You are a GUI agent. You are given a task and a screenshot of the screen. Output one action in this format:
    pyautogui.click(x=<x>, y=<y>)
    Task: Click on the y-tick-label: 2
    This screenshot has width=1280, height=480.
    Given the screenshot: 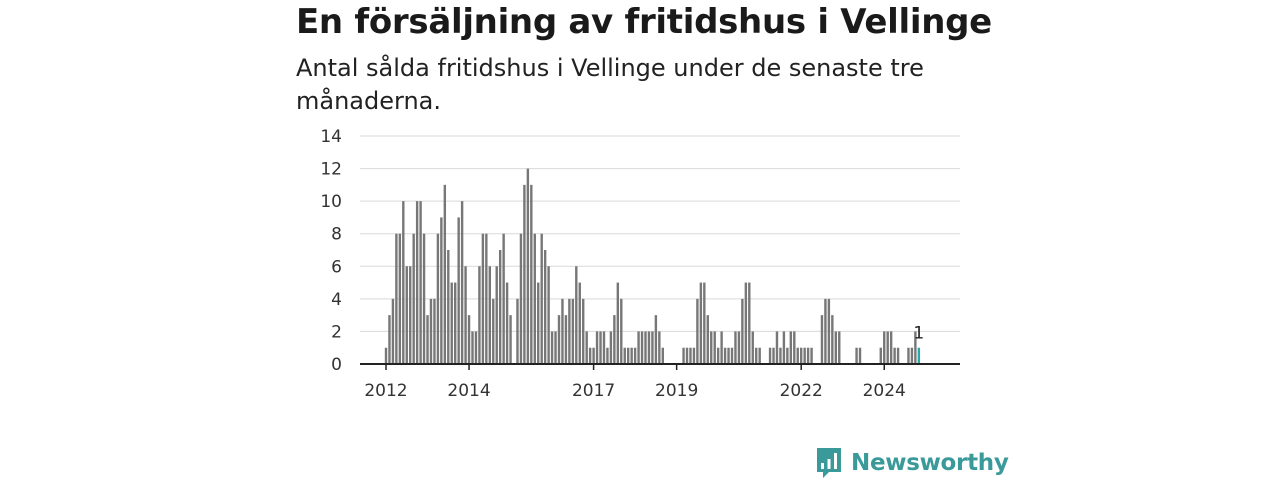 What is the action you would take?
    pyautogui.click(x=336, y=332)
    